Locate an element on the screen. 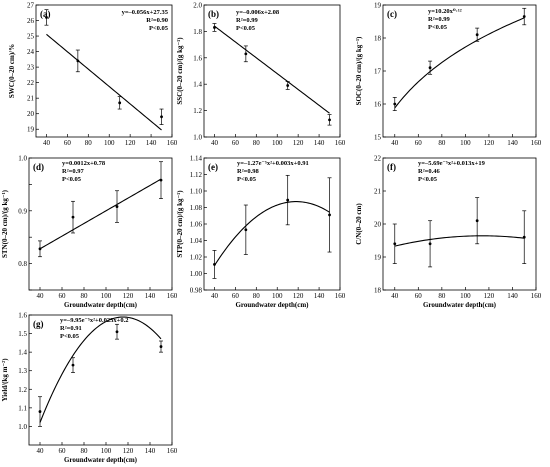  y-tick-label: 21 is located at coordinates (378, 192).